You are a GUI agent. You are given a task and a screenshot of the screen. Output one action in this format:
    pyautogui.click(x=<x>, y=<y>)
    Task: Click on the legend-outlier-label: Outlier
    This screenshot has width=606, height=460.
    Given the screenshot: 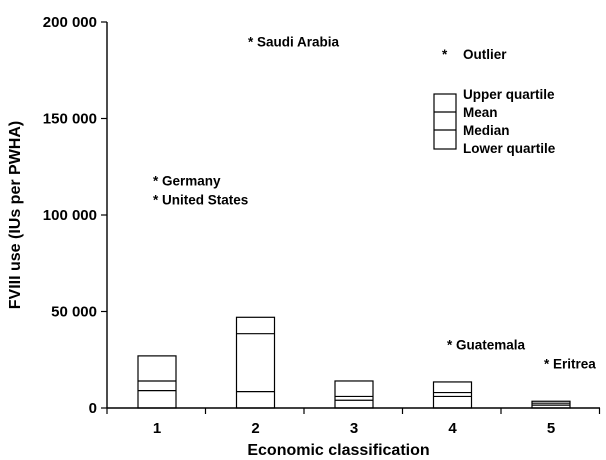 What is the action you would take?
    pyautogui.click(x=485, y=54)
    